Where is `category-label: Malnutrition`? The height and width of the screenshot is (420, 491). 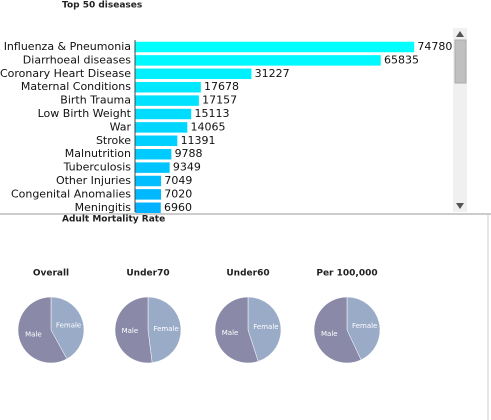
category-label: Malnutrition is located at coordinates (98, 153).